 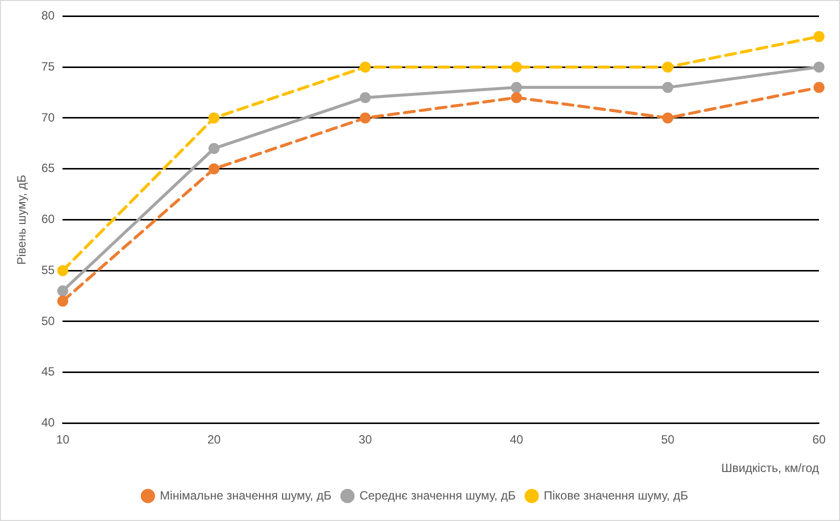 I want to click on y-tick-label: 40, so click(x=48, y=423).